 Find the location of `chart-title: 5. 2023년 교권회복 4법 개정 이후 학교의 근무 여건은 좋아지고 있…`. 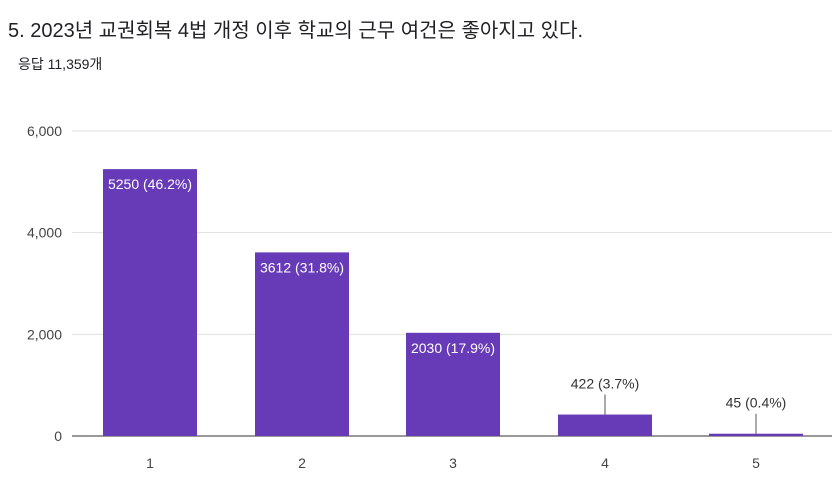

chart-title: 5. 2023년 교권회복 4법 개정 이후 학교의 근무 여건은 좋아지고 있… is located at coordinates (296, 31).